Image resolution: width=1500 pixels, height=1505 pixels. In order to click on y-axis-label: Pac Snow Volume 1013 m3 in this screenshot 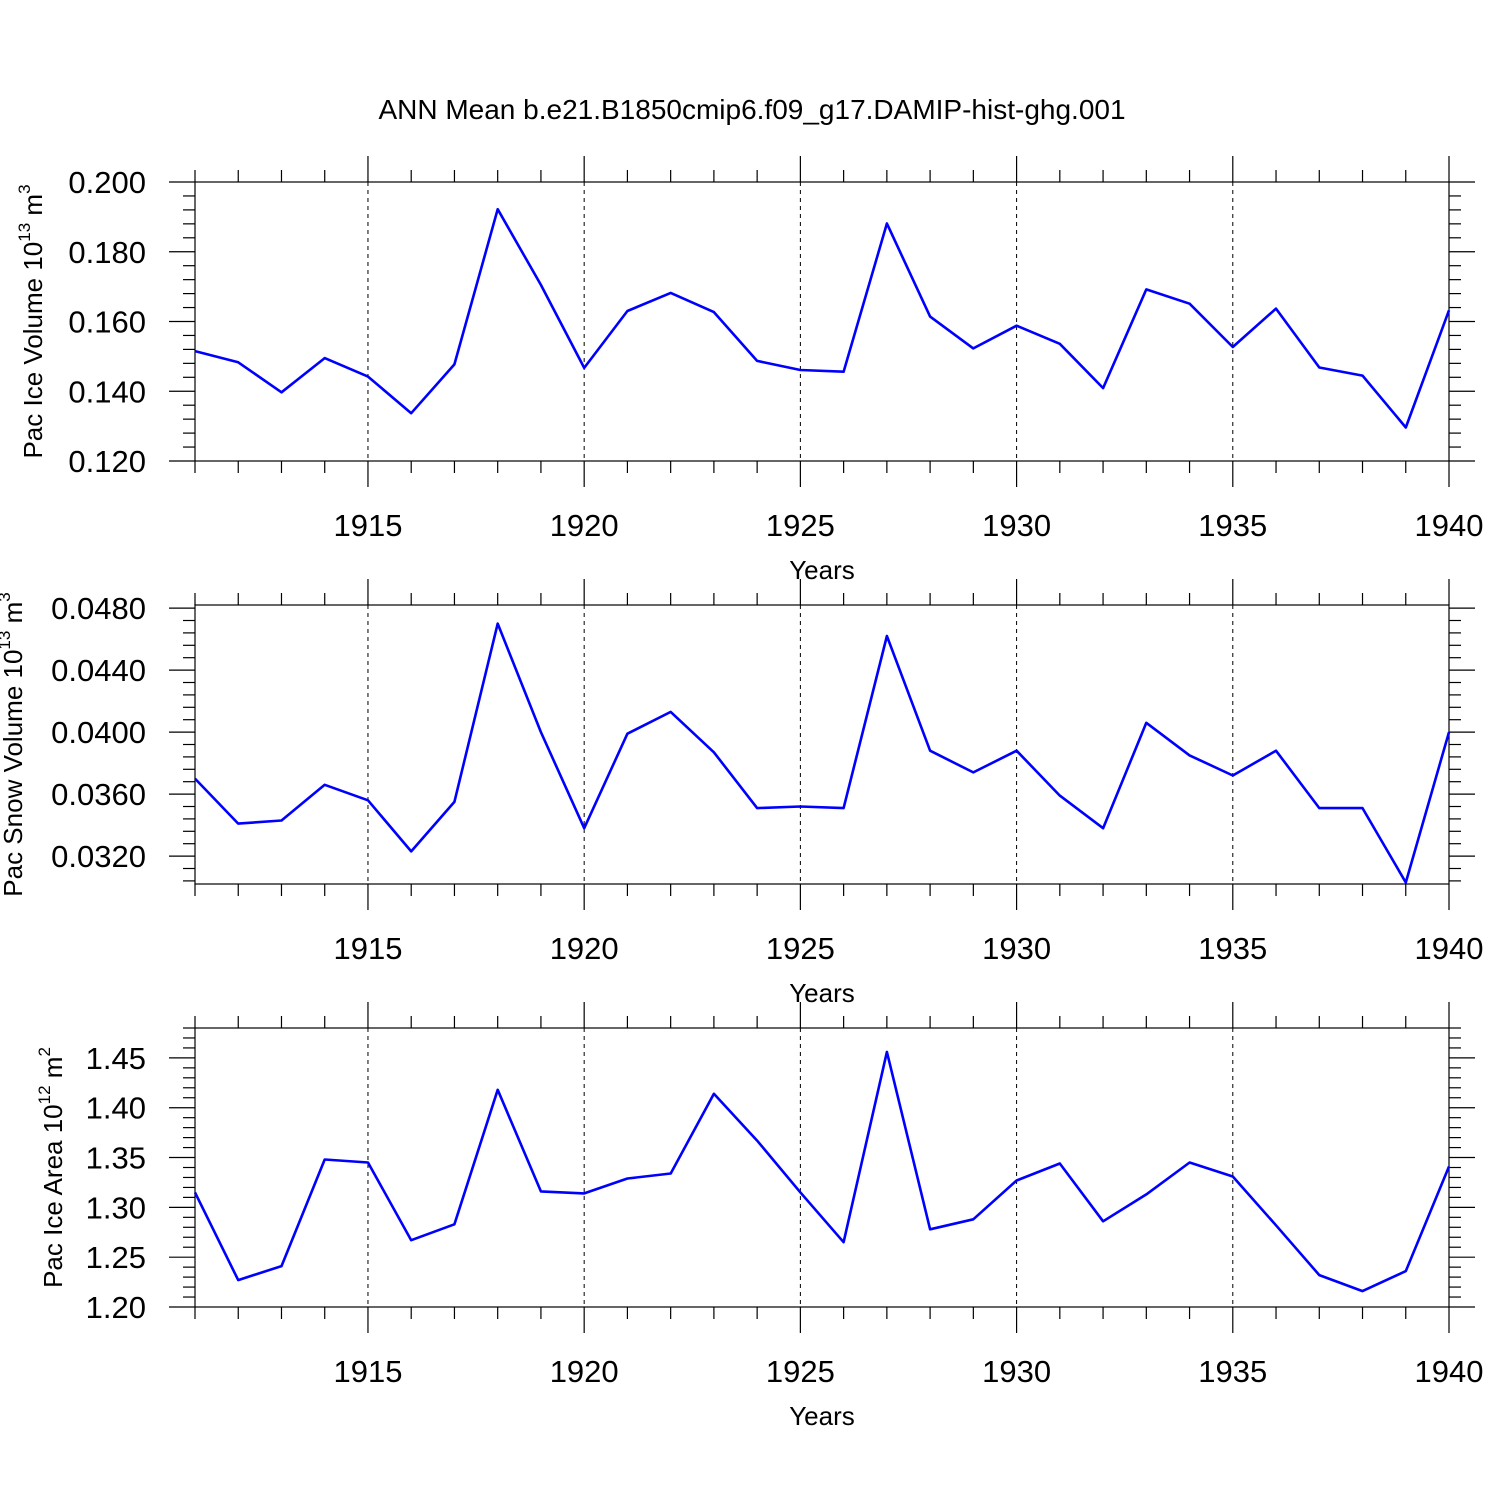, I will do `click(14, 744)`.